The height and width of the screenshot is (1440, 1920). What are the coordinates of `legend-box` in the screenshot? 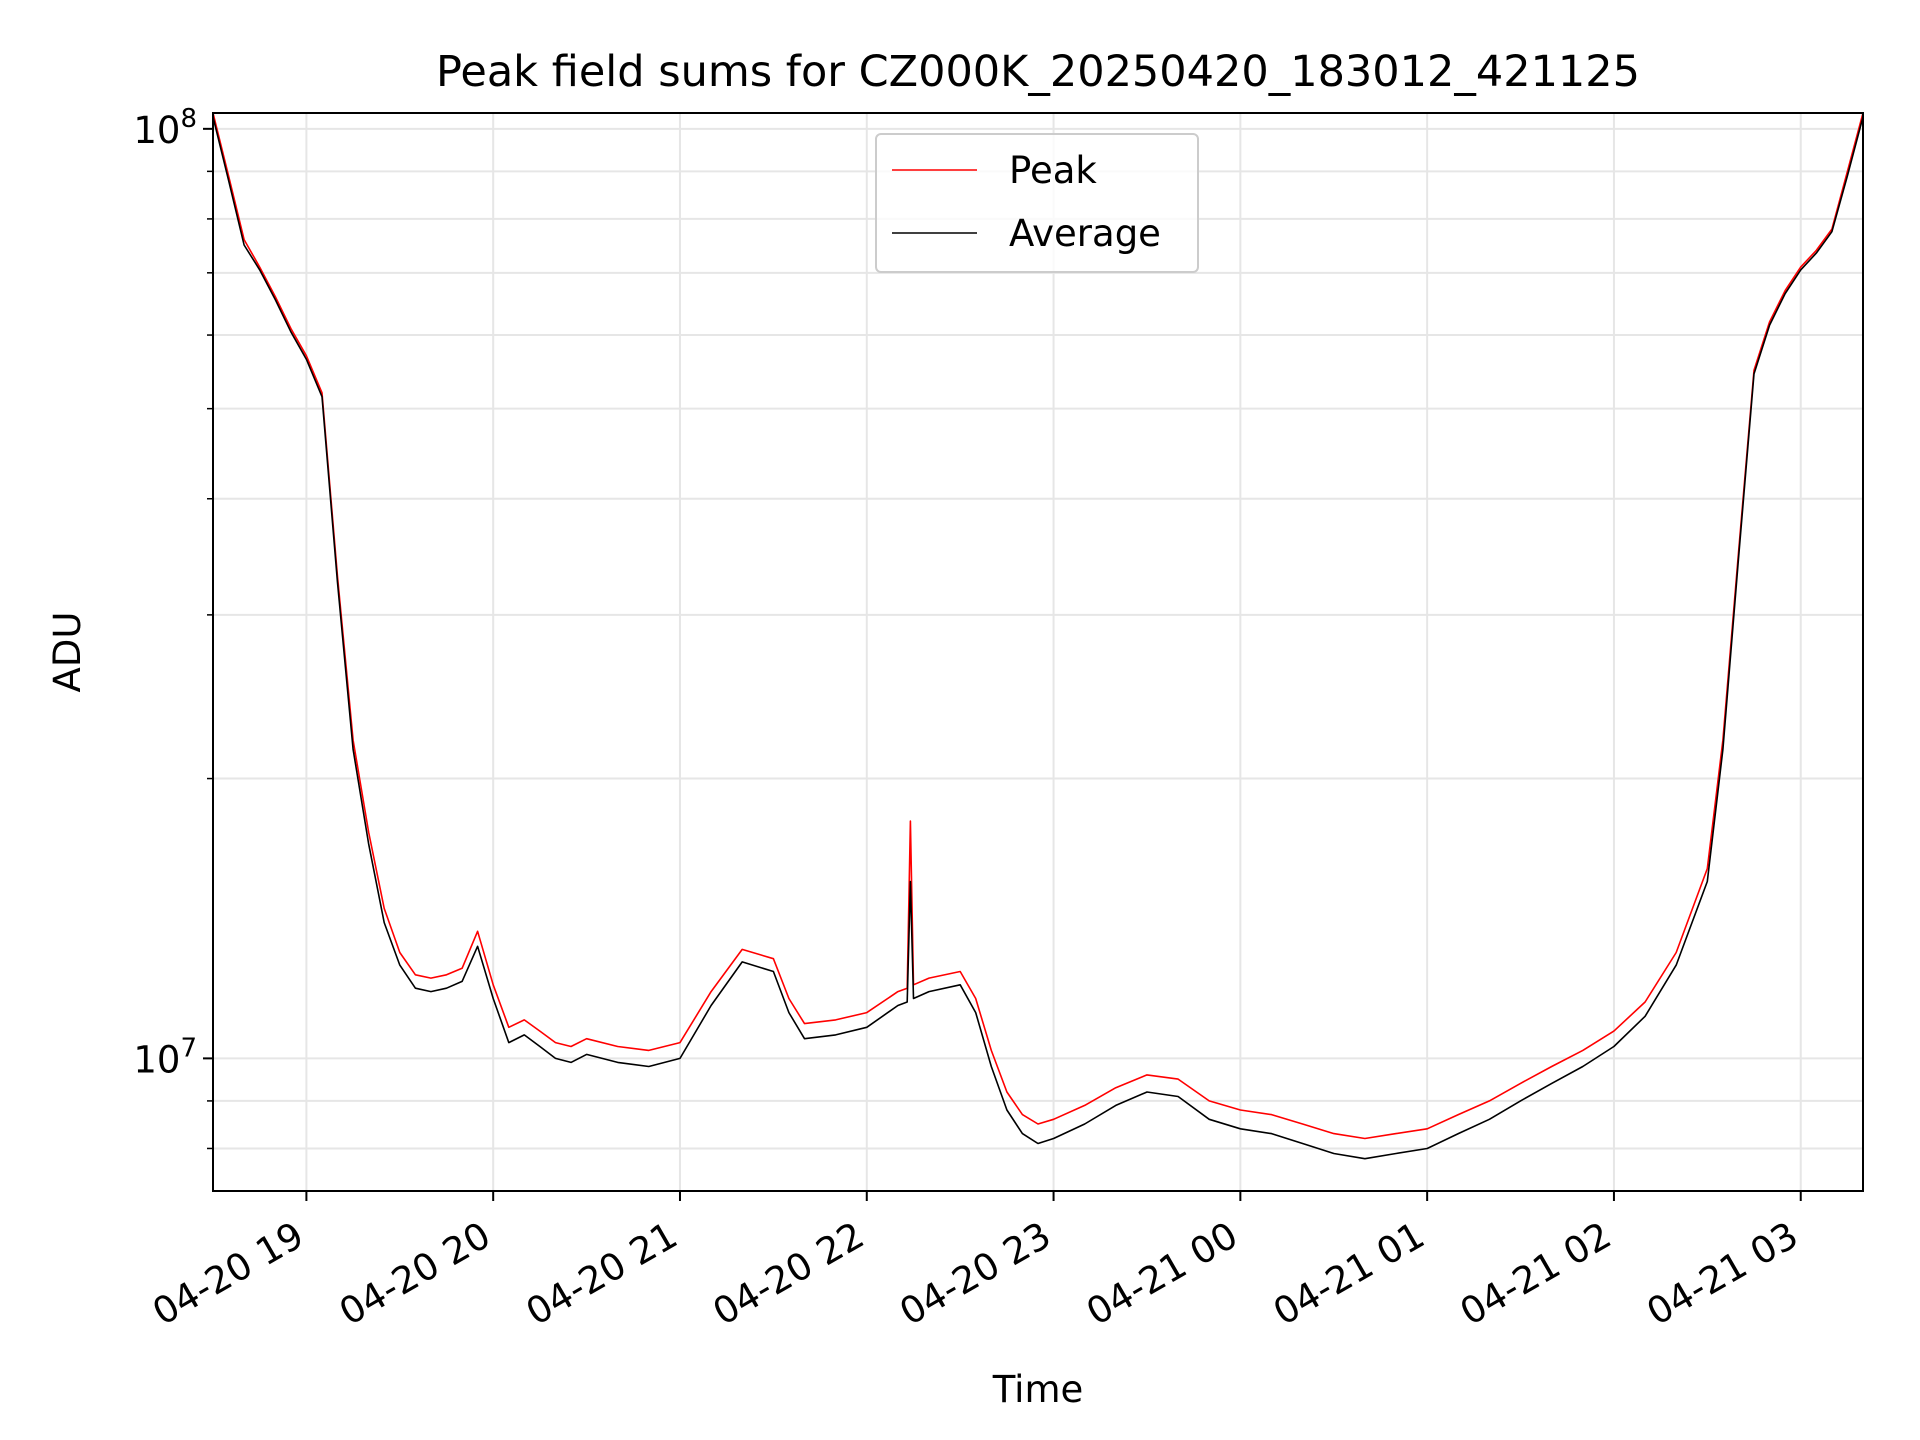 It's located at (1037, 203).